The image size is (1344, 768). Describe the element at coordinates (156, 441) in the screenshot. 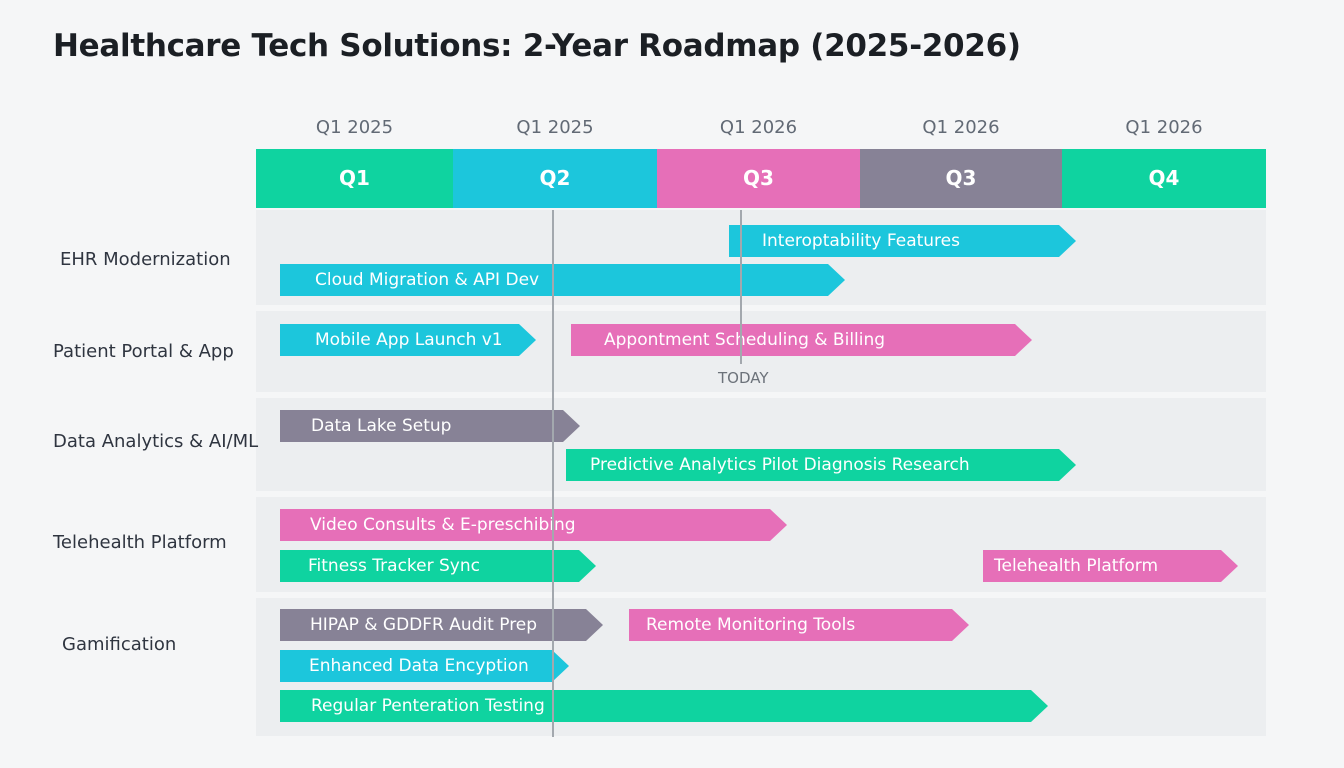

I see `row-label-data-analytics: Data Analytics & AI/ML` at that location.